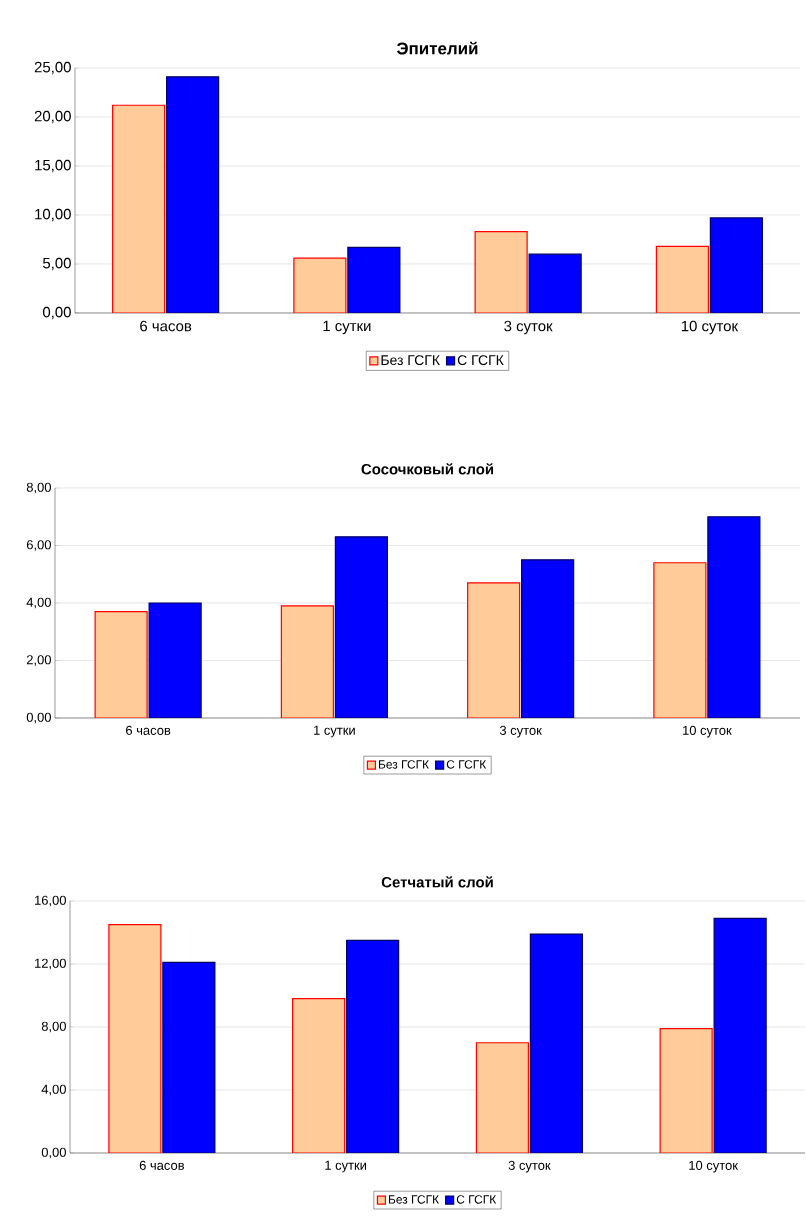 This screenshot has width=806, height=1223. I want to click on y-tick-label: 12,00, so click(50, 964).